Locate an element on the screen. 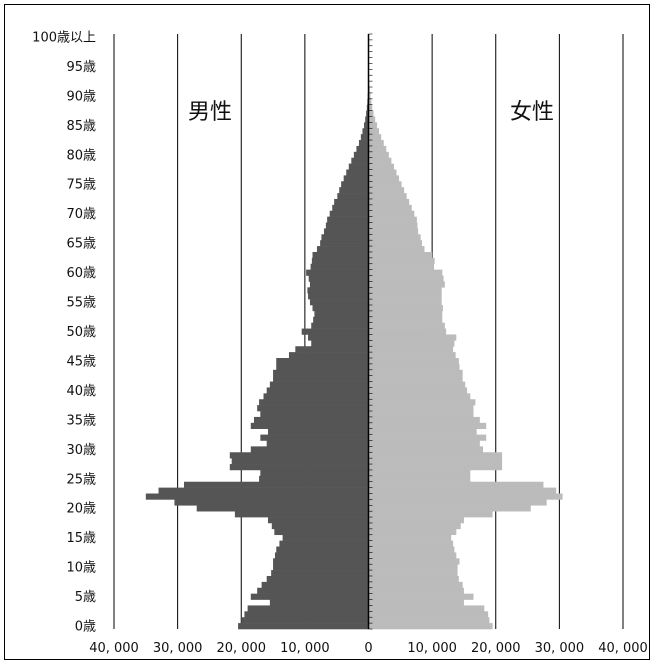  age-label: 40歳 is located at coordinates (81, 391).